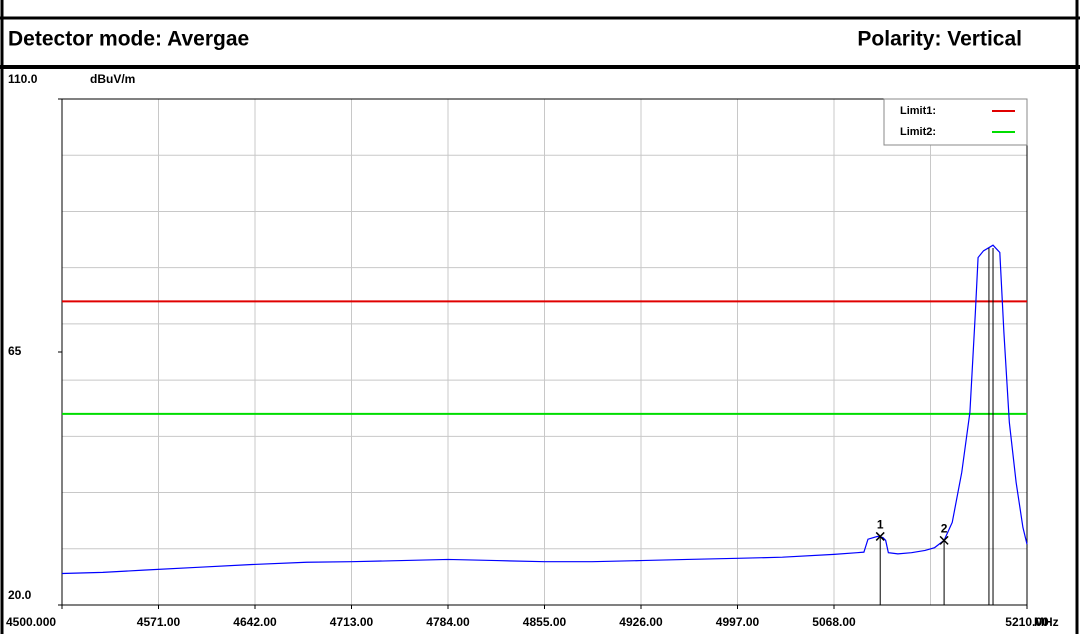 The image size is (1080, 634). What do you see at coordinates (880, 525) in the screenshot?
I see `marker-label: 1` at bounding box center [880, 525].